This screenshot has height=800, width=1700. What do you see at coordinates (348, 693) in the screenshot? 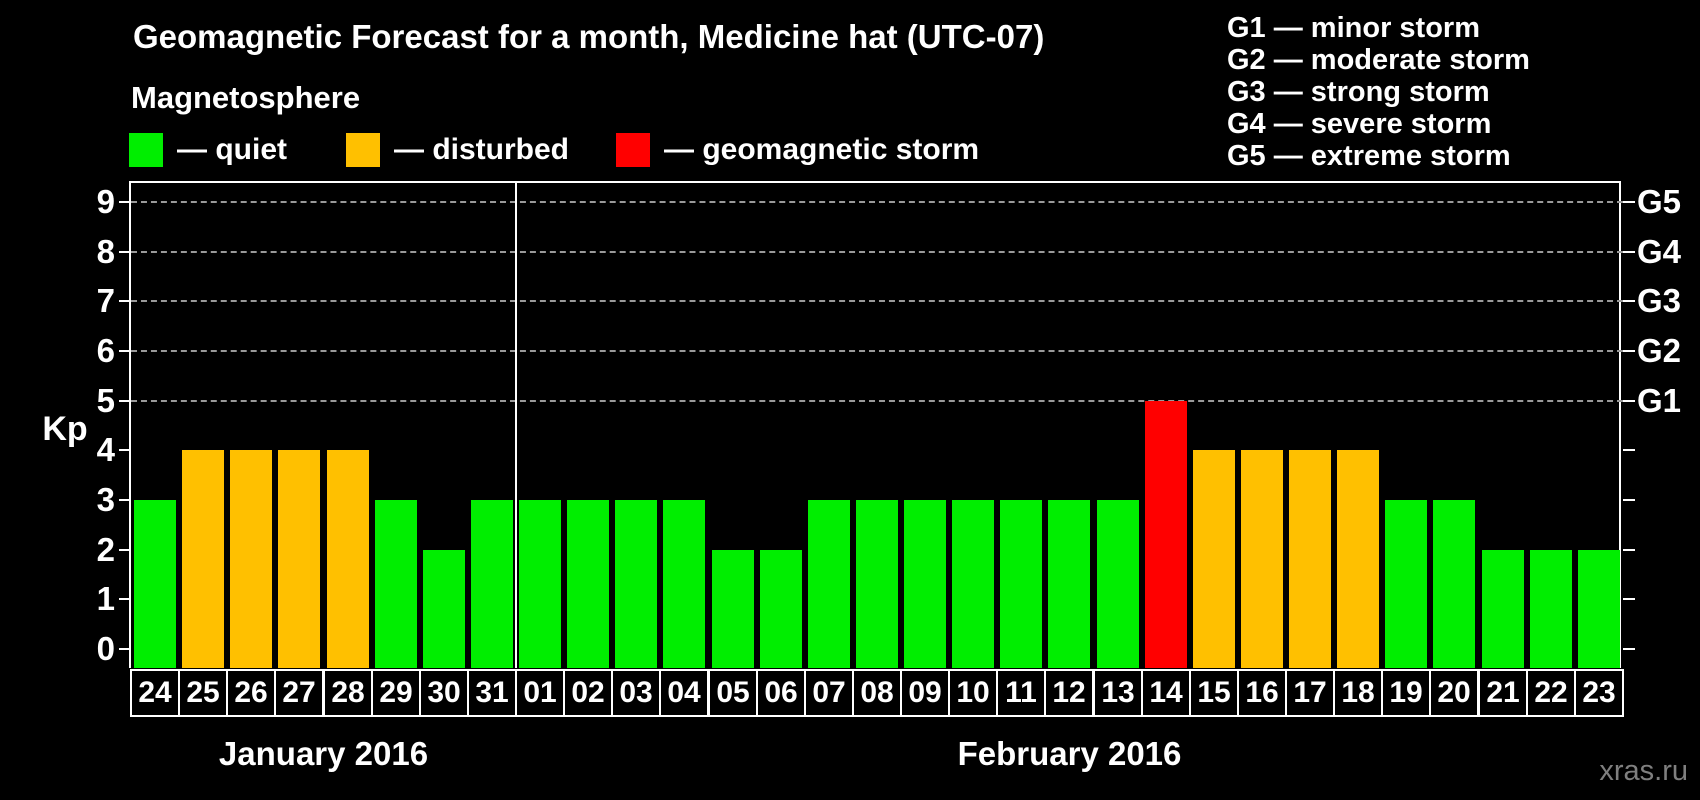
I see `day-label-28: 28` at bounding box center [348, 693].